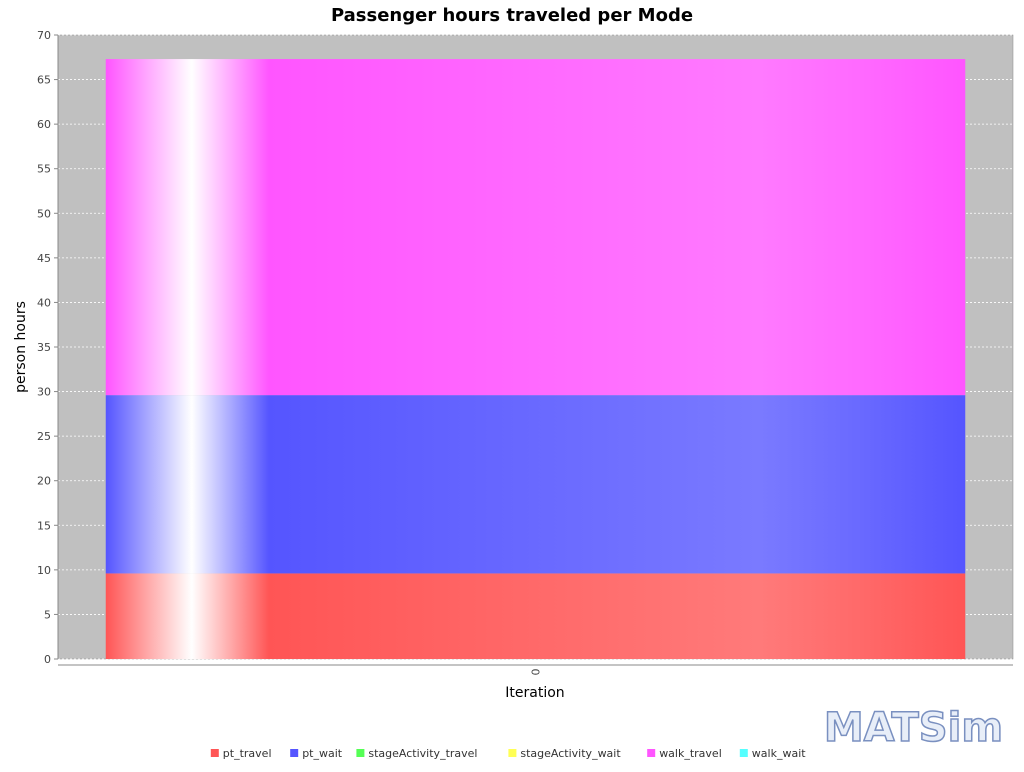 The height and width of the screenshot is (772, 1024). Describe the element at coordinates (44, 35) in the screenshot. I see `y-tick-label: 70` at that location.